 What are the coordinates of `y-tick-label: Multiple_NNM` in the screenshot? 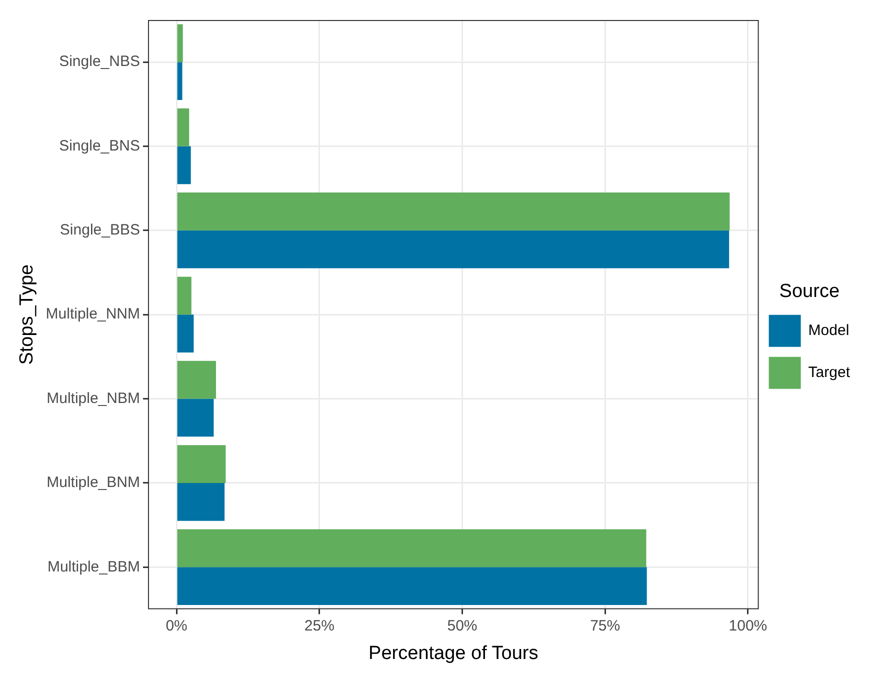 It's located at (93, 314).